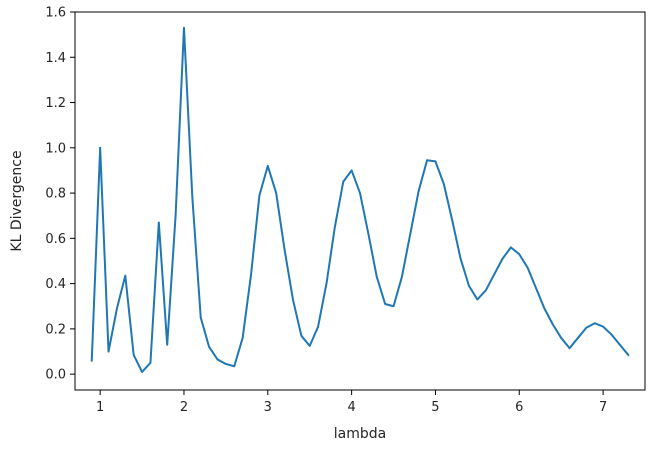  Describe the element at coordinates (55, 239) in the screenshot. I see `y-tick-label: 0.6` at that location.